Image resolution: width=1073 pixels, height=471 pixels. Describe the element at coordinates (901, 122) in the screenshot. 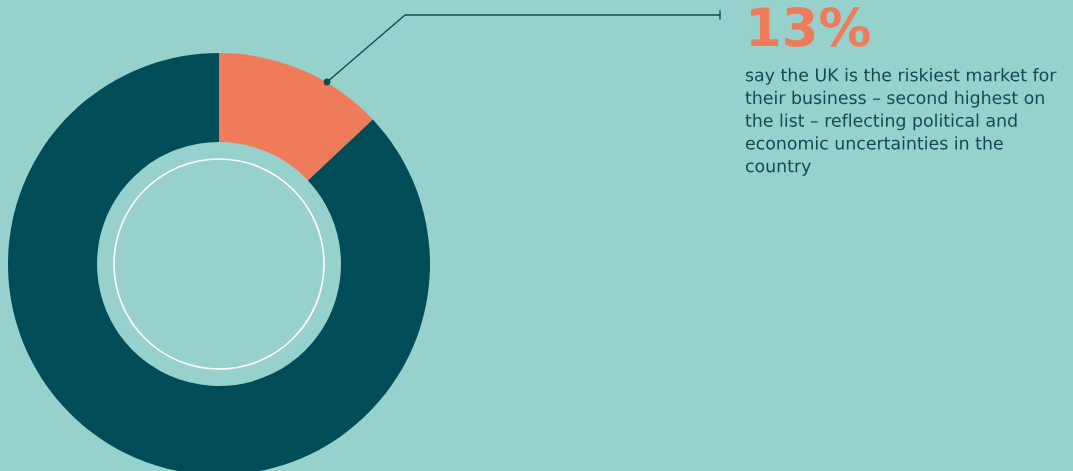

I see `text: say the UK is the riskiest market for their business – second highest on the list – reflecting political and economic uncertainties in the country` at that location.